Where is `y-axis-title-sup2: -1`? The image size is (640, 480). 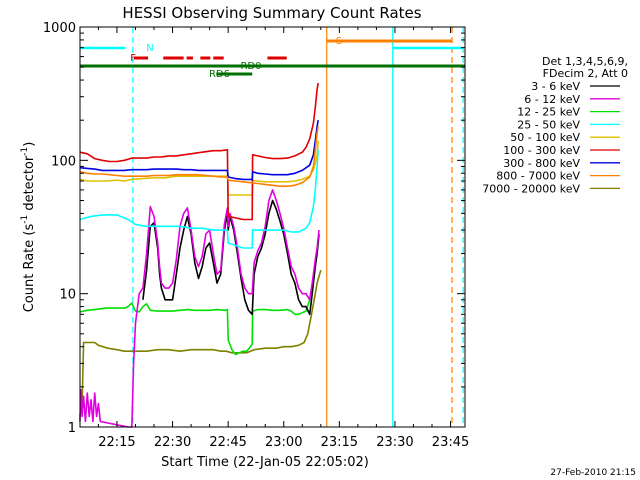
y-axis-title-sup2: -1 is located at coordinates (25, 151).